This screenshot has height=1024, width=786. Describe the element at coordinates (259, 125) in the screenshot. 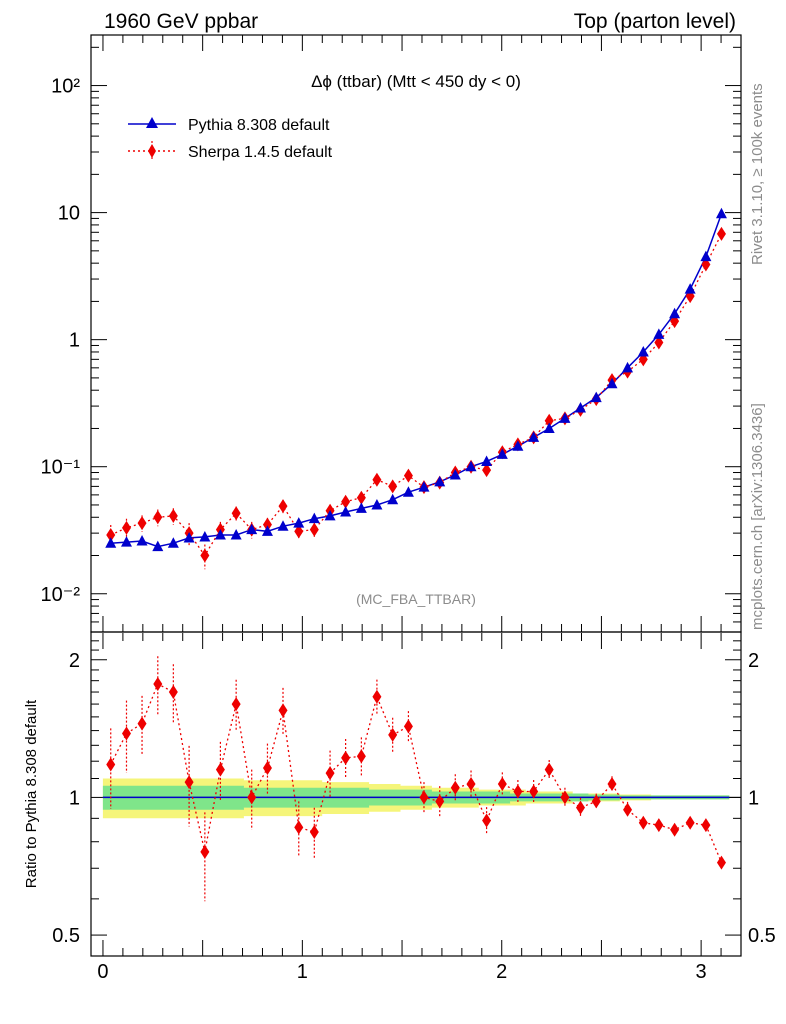

I see `legend-label-pythia: Pythia 8.308 default` at that location.